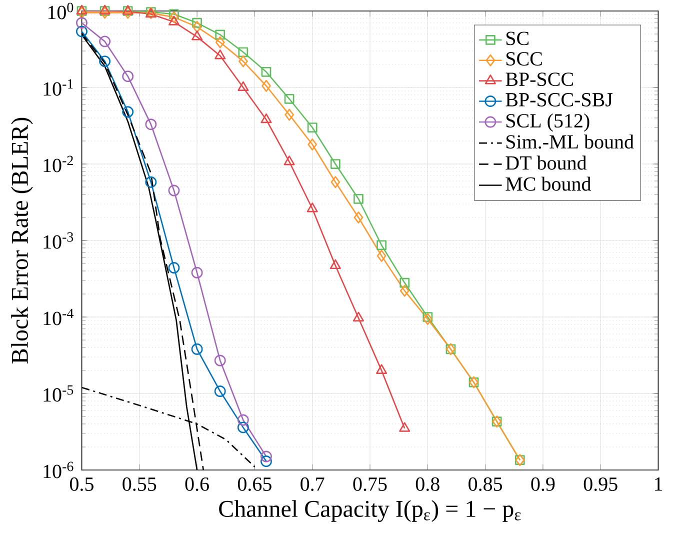 This screenshot has height=533, width=686. I want to click on x-tick-label: 0.5, so click(82, 484).